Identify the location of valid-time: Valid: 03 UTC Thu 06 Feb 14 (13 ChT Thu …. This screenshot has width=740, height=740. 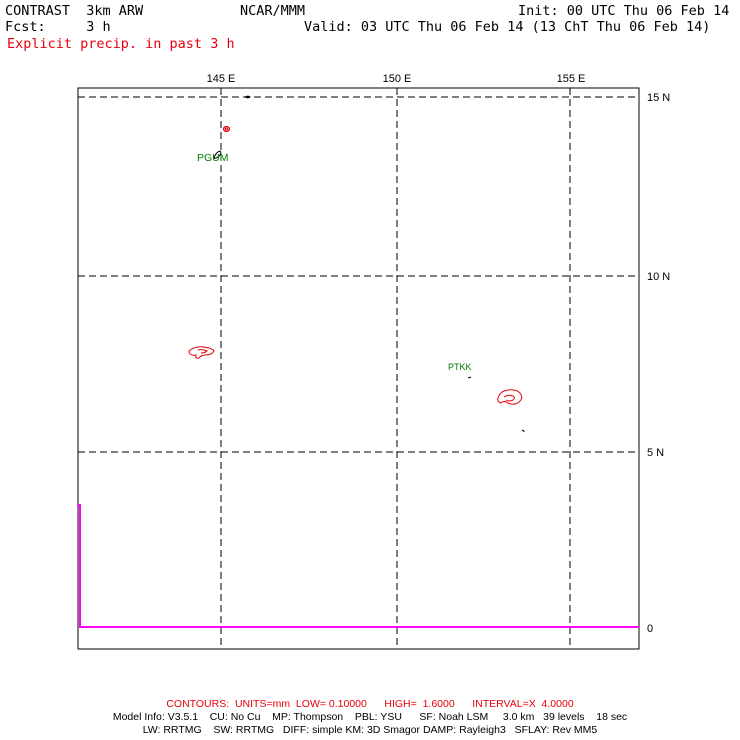
(507, 27).